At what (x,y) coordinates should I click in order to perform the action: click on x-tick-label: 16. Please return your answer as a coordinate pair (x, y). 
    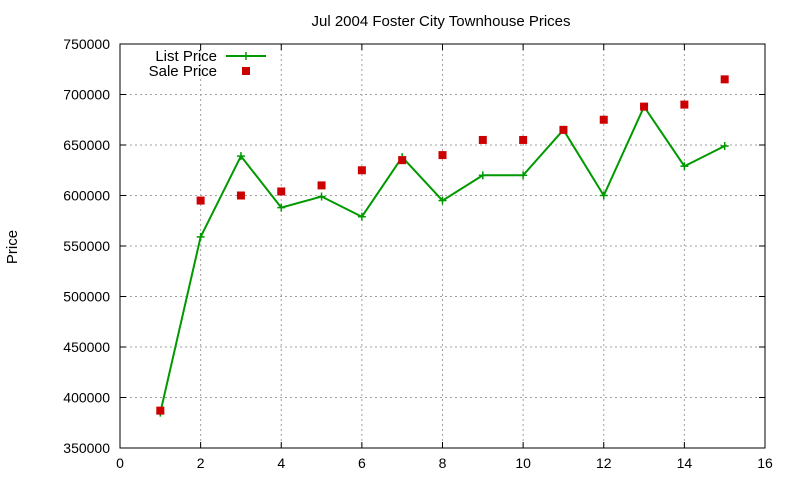
    Looking at the image, I should click on (765, 463).